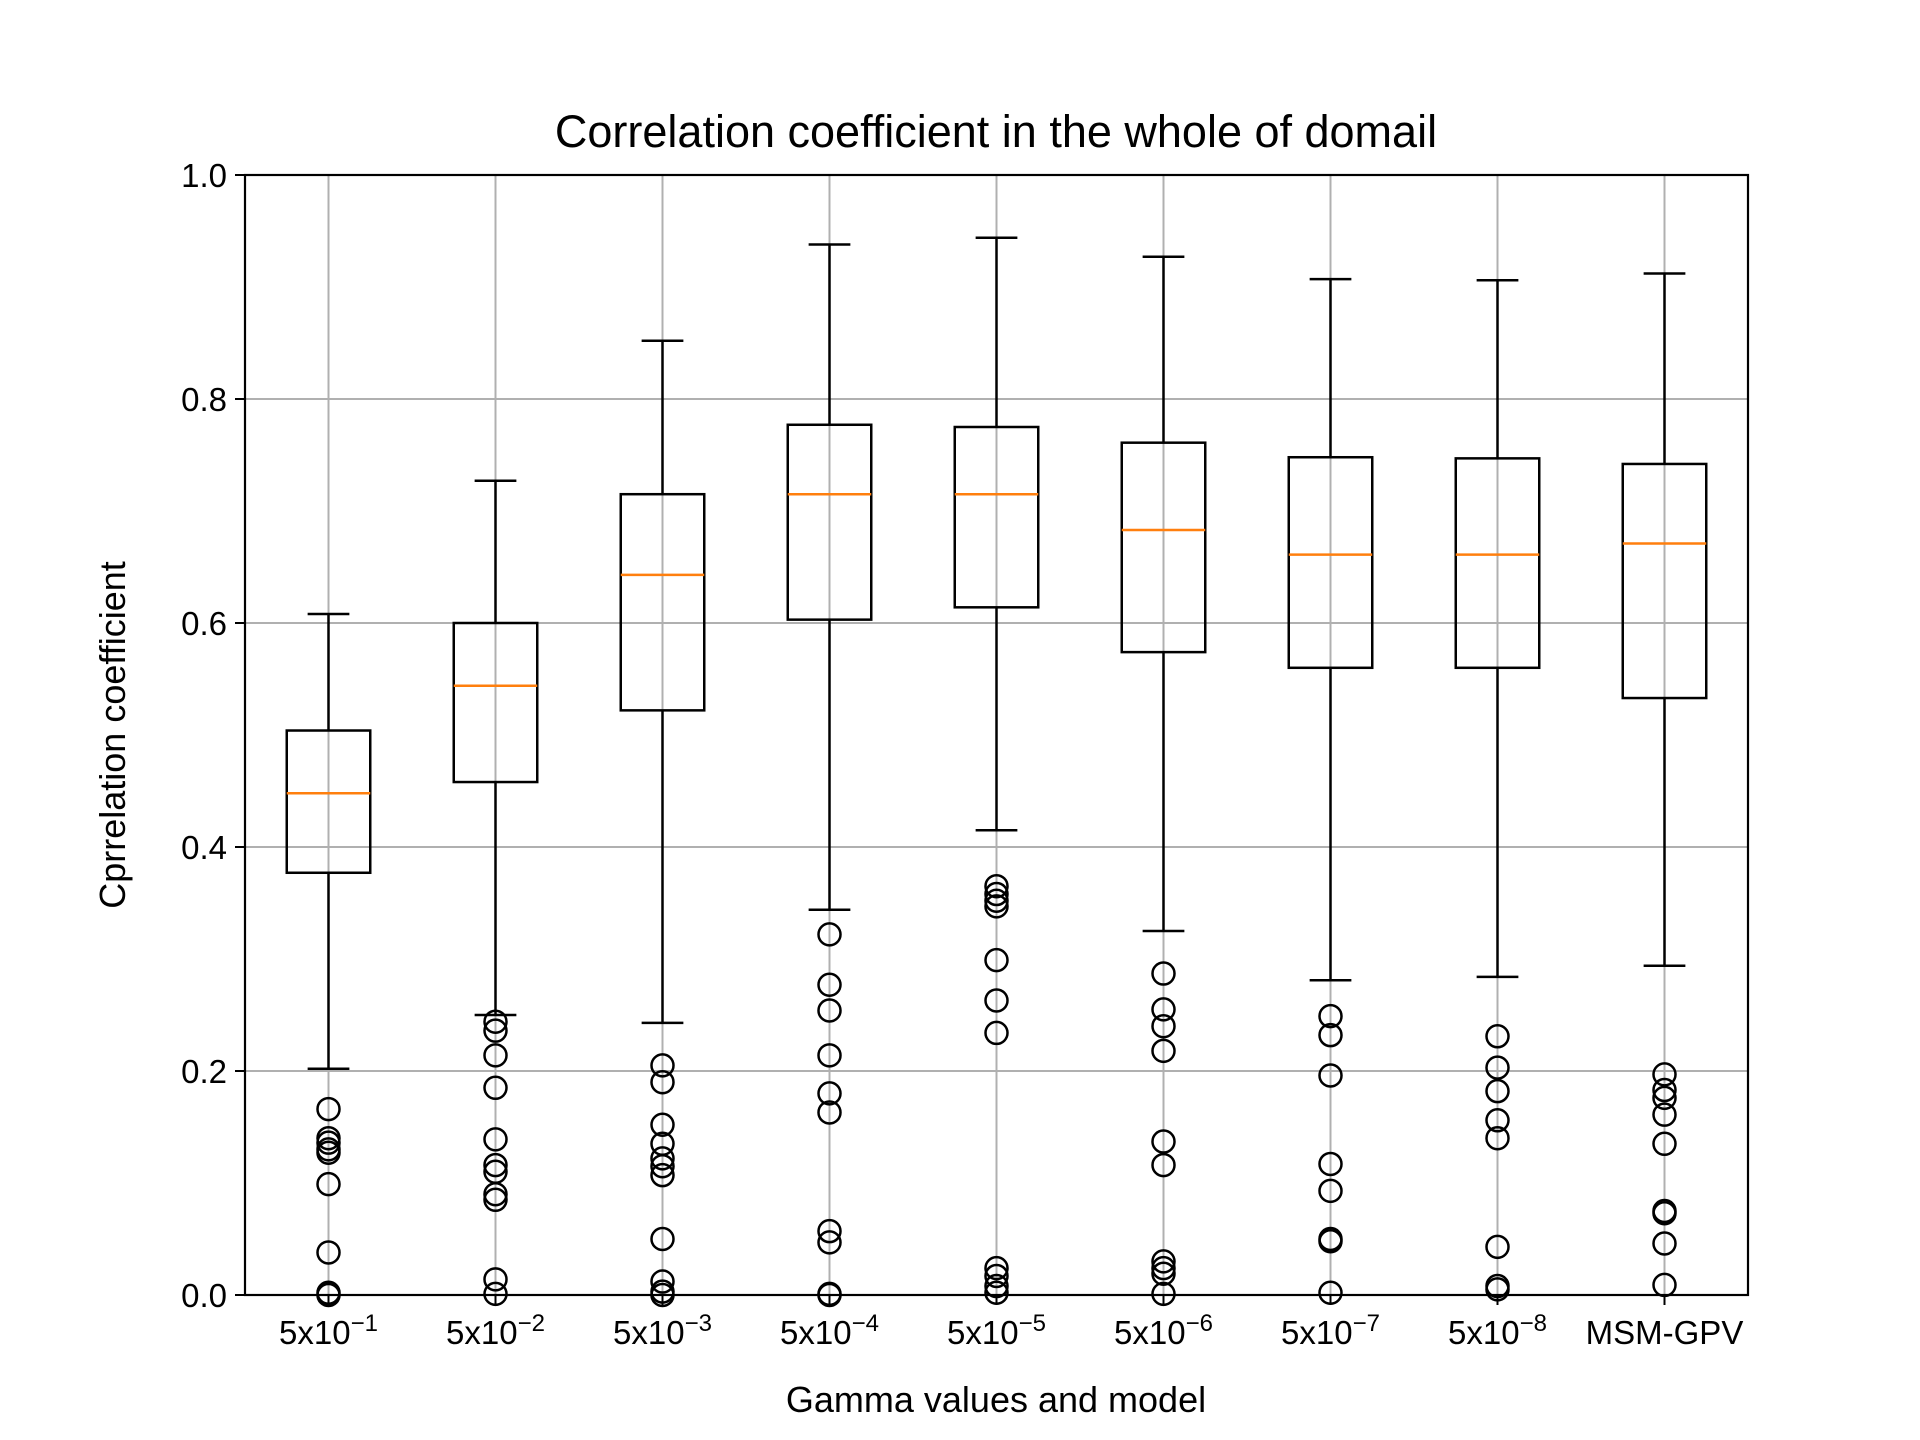 The width and height of the screenshot is (1920, 1440). I want to click on y-tick-label: 0.8, so click(204, 399).